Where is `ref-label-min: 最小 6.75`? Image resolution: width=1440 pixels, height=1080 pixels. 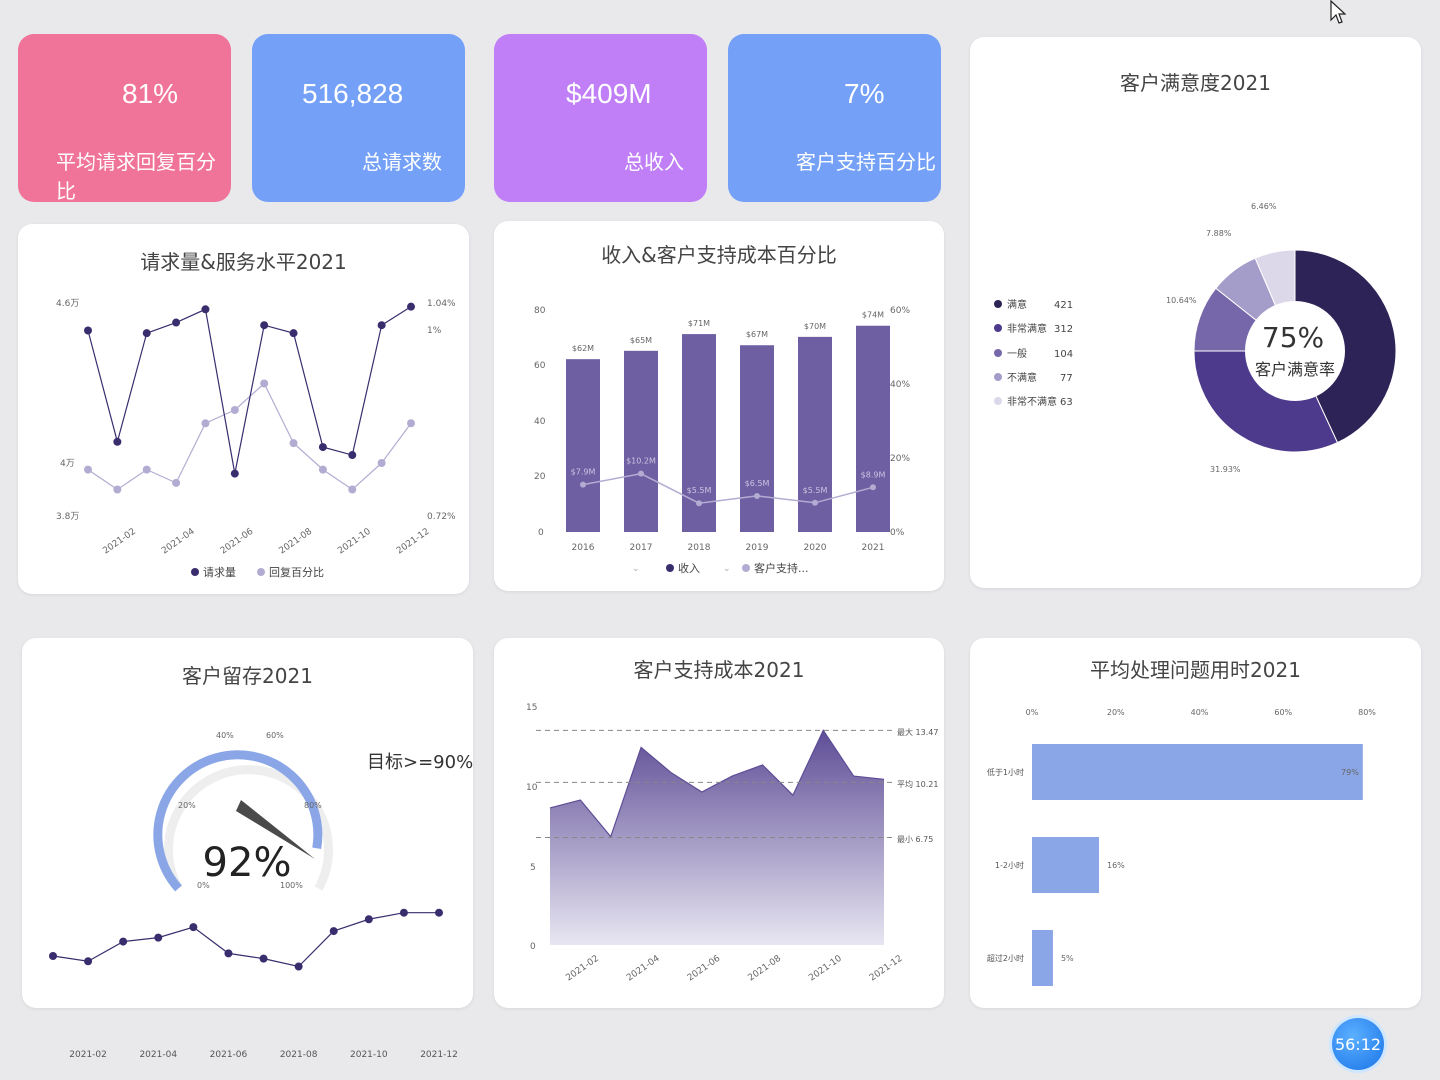
ref-label-min: 最小 6.75 is located at coordinates (915, 839).